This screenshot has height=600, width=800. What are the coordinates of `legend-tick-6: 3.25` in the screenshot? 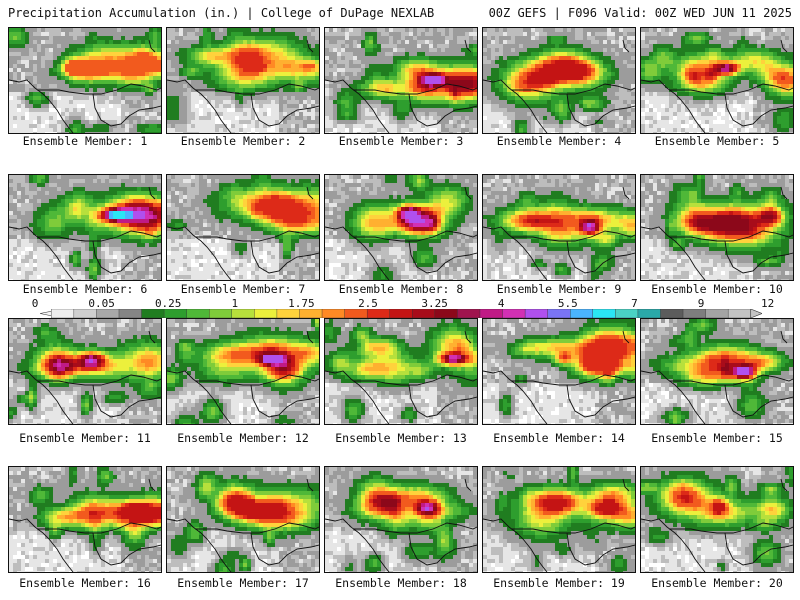 It's located at (434, 303).